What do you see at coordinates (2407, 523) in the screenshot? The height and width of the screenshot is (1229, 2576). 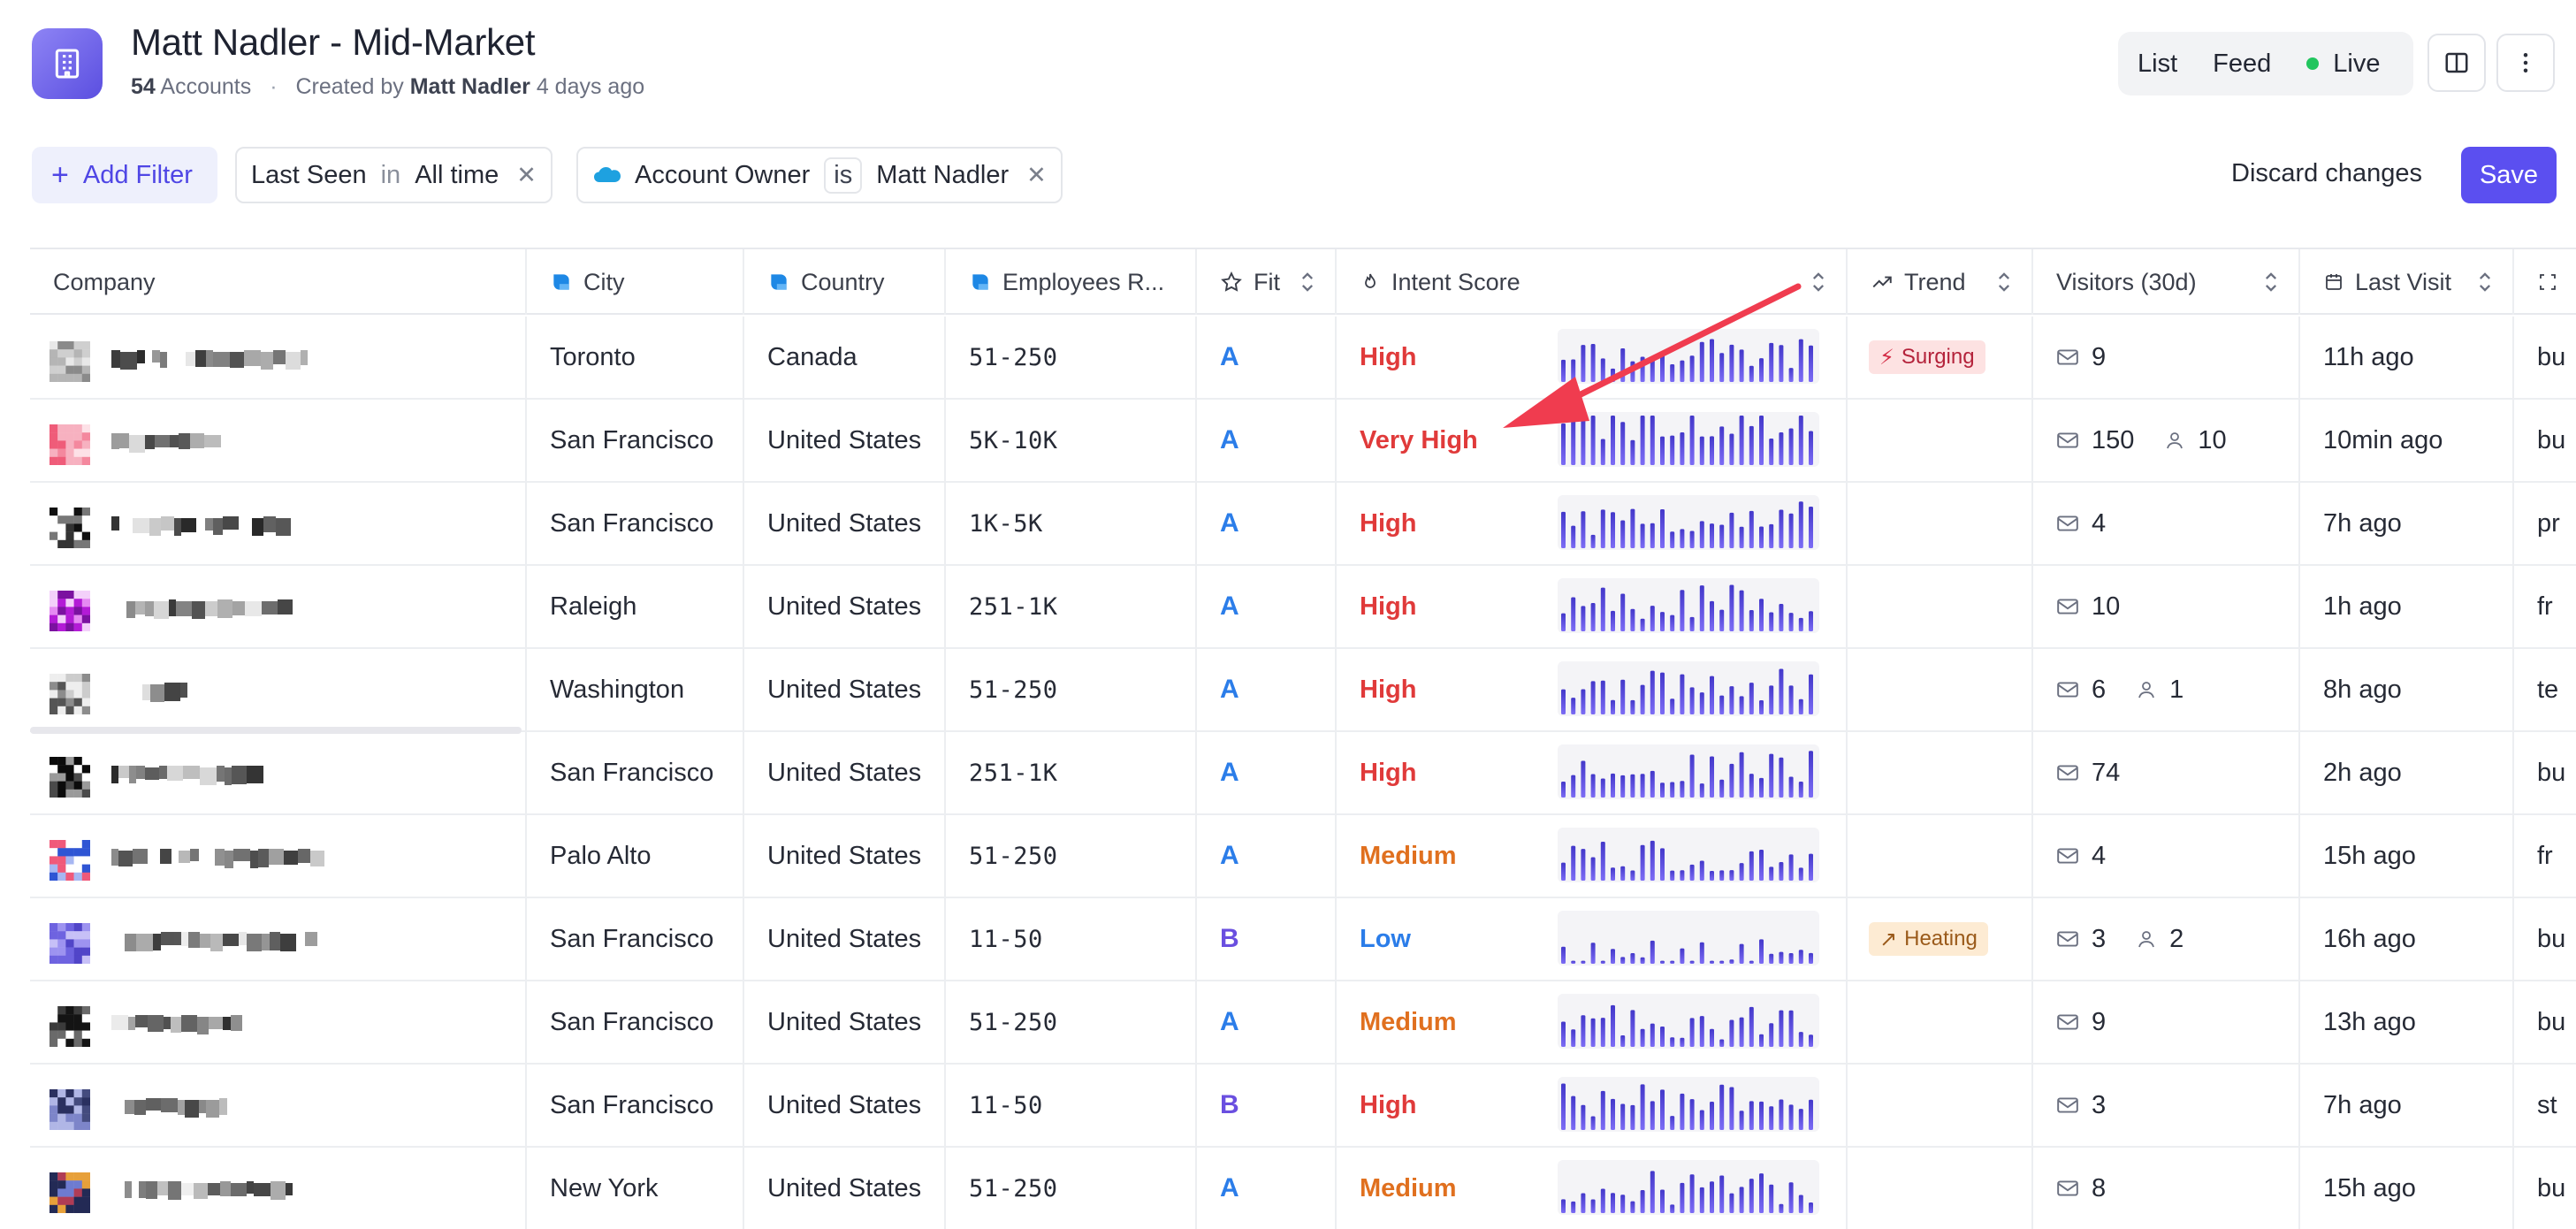 I see `last-visit-cell: 7h ago` at bounding box center [2407, 523].